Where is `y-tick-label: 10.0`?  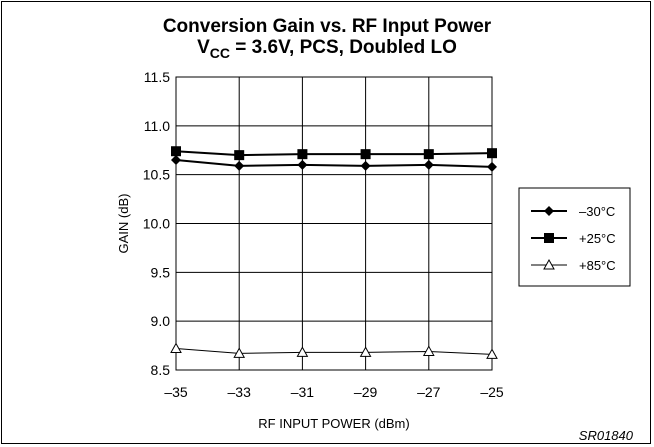 y-tick-label: 10.0 is located at coordinates (156, 224).